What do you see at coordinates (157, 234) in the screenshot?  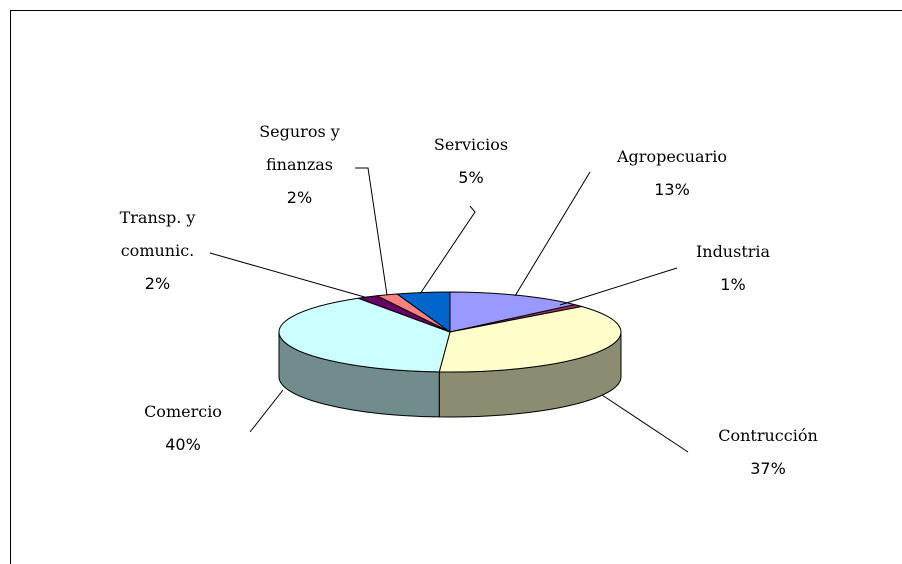 I see `category-label: Transp. y comunic.` at bounding box center [157, 234].